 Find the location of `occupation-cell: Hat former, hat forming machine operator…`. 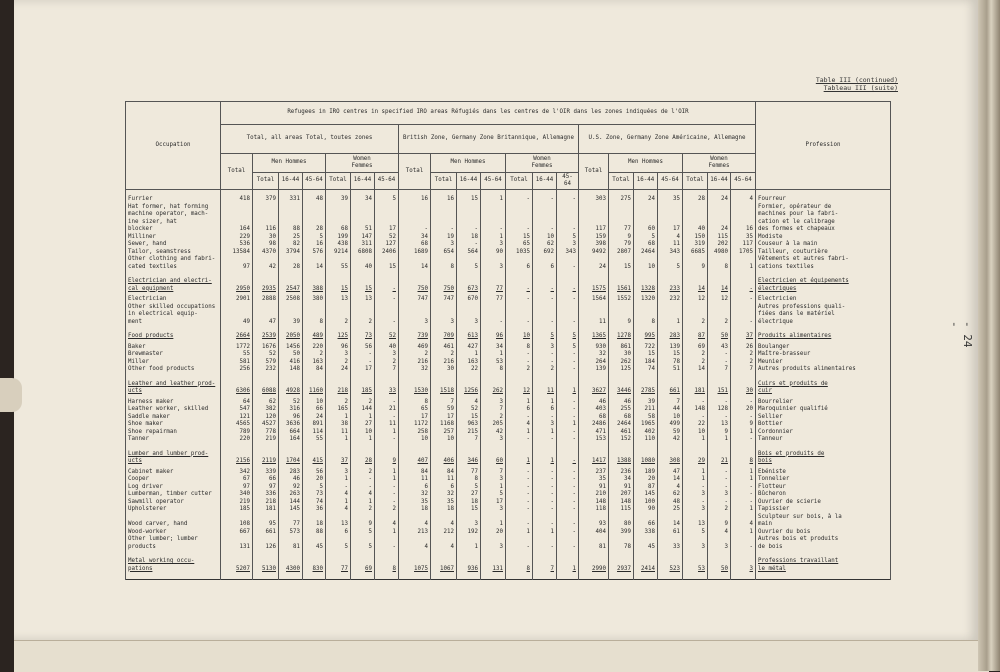

occupation-cell: Hat former, hat forming machine operator… is located at coordinates (173, 218).